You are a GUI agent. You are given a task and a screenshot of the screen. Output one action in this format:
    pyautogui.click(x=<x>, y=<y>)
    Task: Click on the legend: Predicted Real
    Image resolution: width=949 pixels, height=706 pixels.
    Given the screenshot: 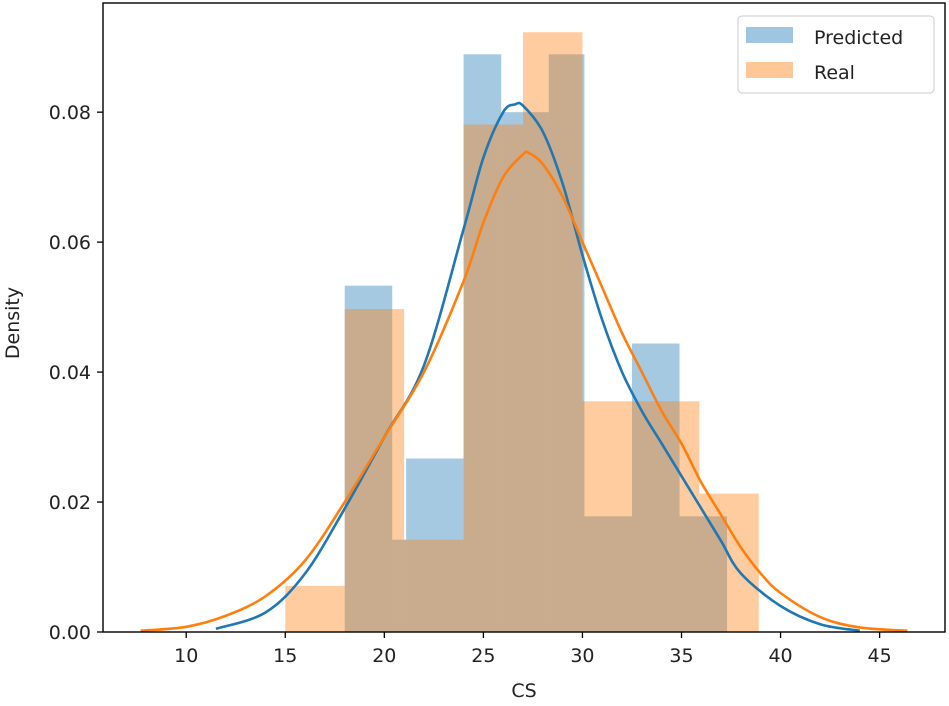 What is the action you would take?
    pyautogui.click(x=836, y=54)
    